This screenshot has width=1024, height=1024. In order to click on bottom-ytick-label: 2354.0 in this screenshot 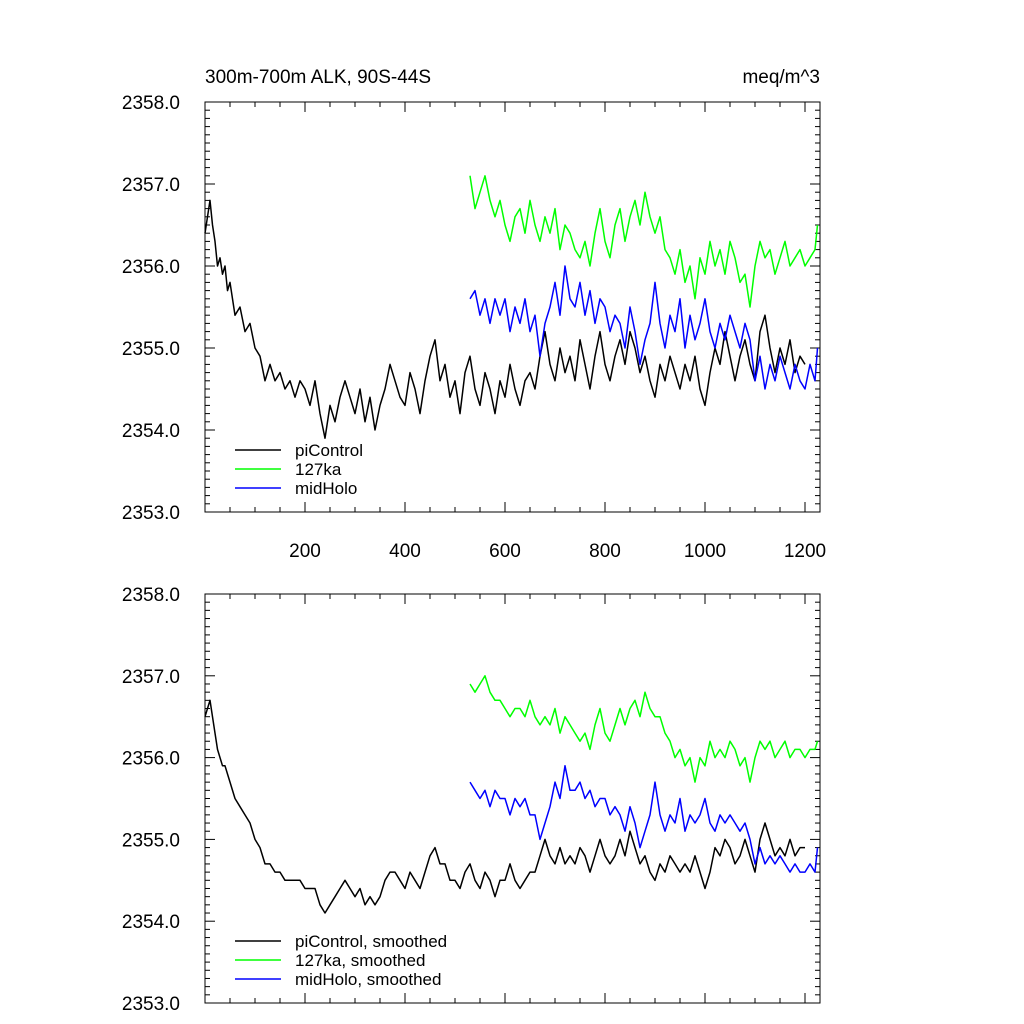, I will do `click(151, 922)`.